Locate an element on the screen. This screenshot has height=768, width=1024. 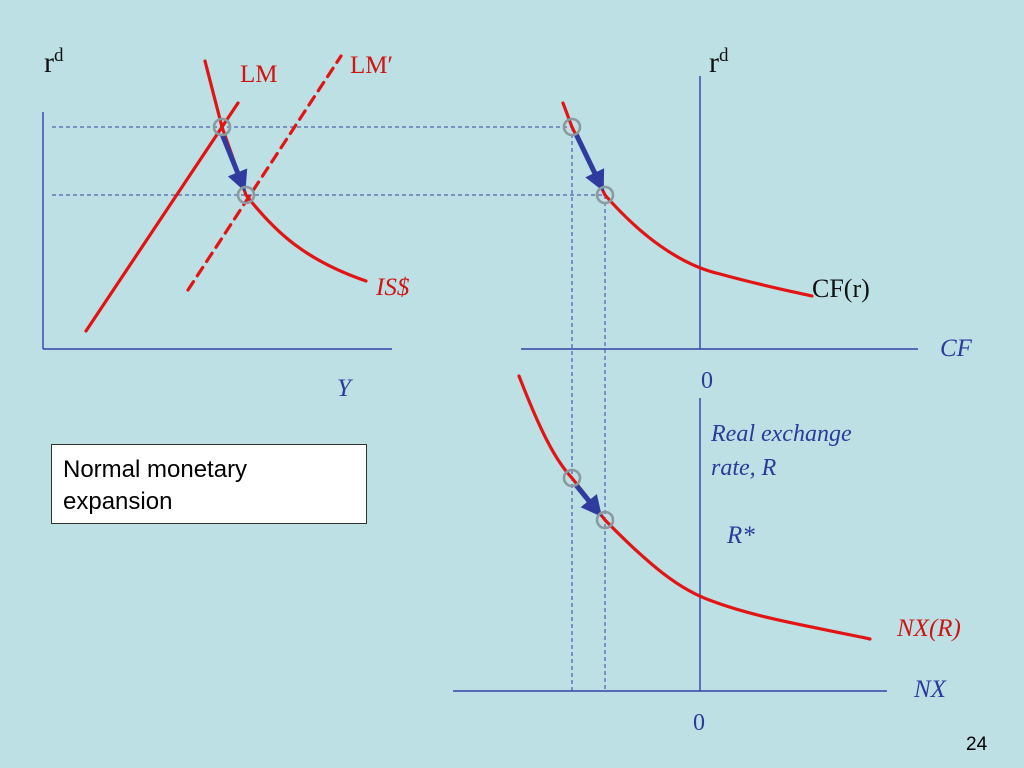
income-shift-arrow is located at coordinates (233, 162).